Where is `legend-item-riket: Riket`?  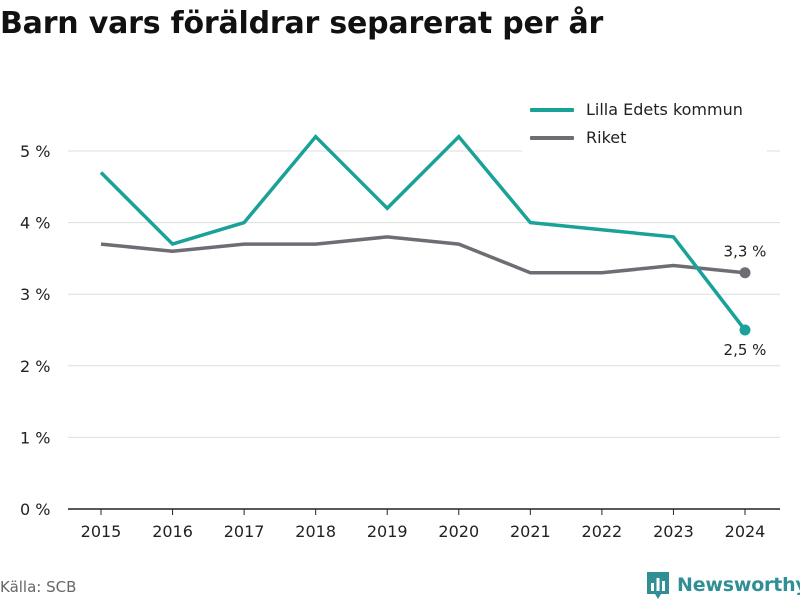
legend-item-riket: Riket is located at coordinates (578, 137).